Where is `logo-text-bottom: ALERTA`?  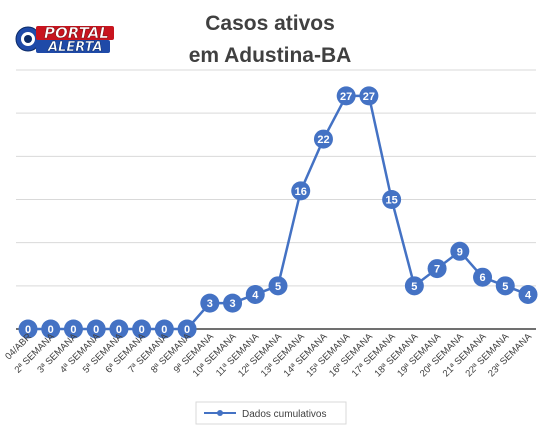
logo-text-bottom: ALERTA is located at coordinates (75, 47).